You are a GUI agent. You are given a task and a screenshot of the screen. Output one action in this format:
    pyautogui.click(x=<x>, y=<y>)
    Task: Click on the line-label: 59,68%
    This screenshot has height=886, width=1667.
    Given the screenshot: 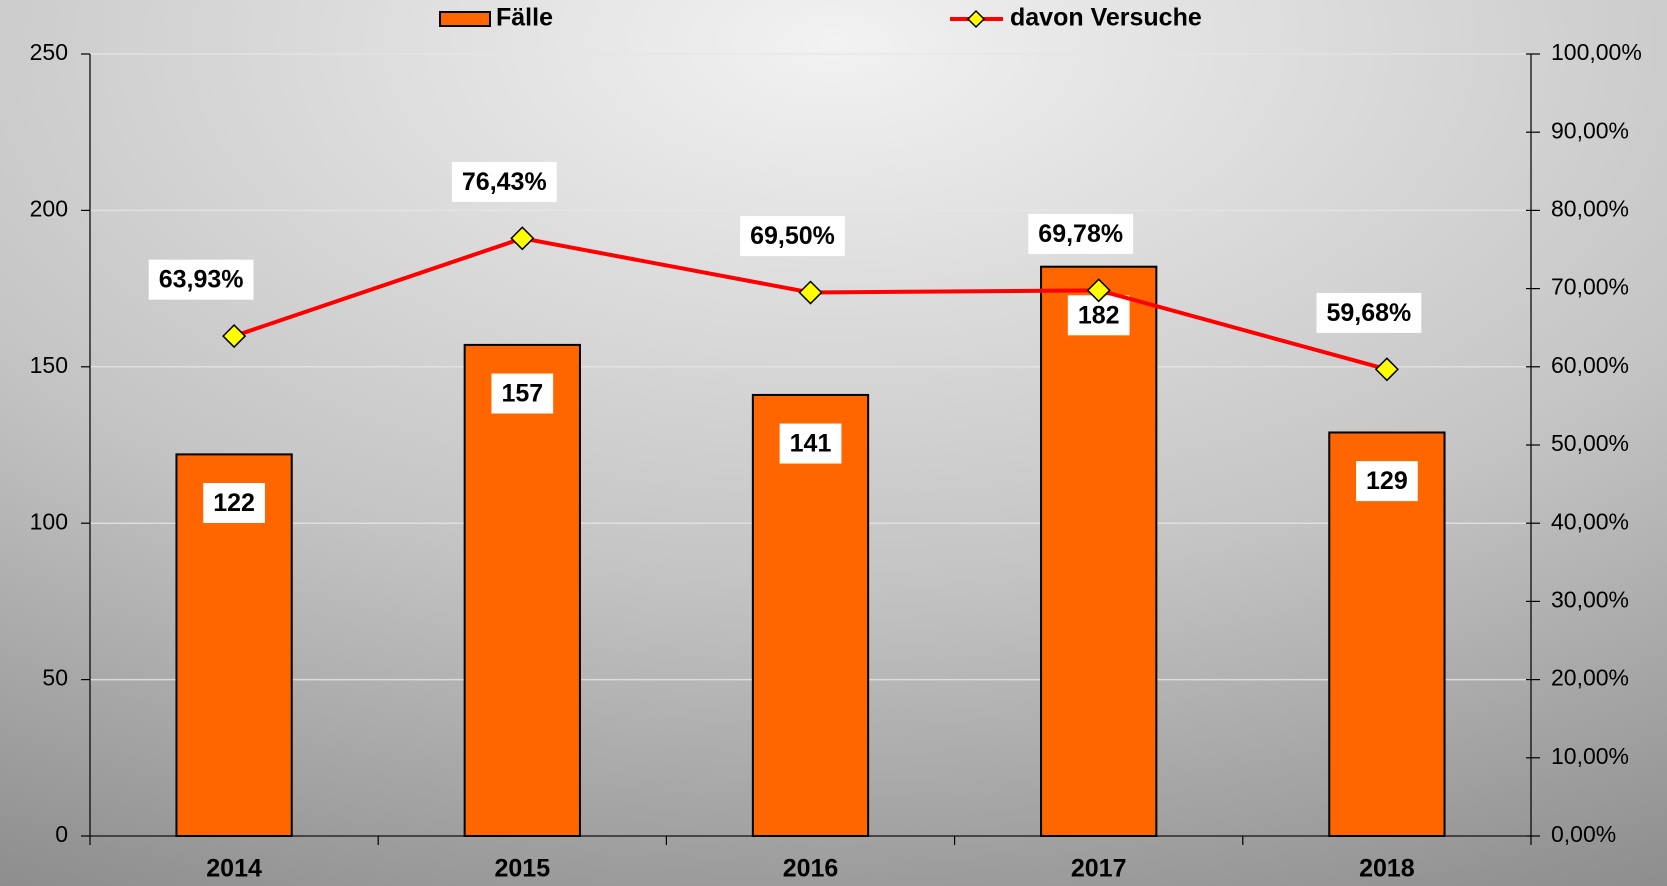 What is the action you would take?
    pyautogui.click(x=1369, y=313)
    